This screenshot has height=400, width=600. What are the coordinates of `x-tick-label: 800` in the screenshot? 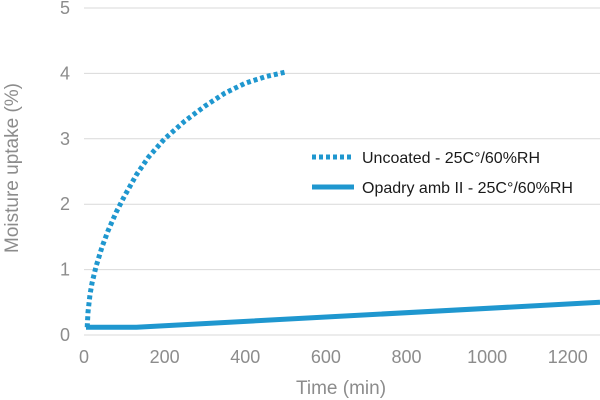 It's located at (406, 357).